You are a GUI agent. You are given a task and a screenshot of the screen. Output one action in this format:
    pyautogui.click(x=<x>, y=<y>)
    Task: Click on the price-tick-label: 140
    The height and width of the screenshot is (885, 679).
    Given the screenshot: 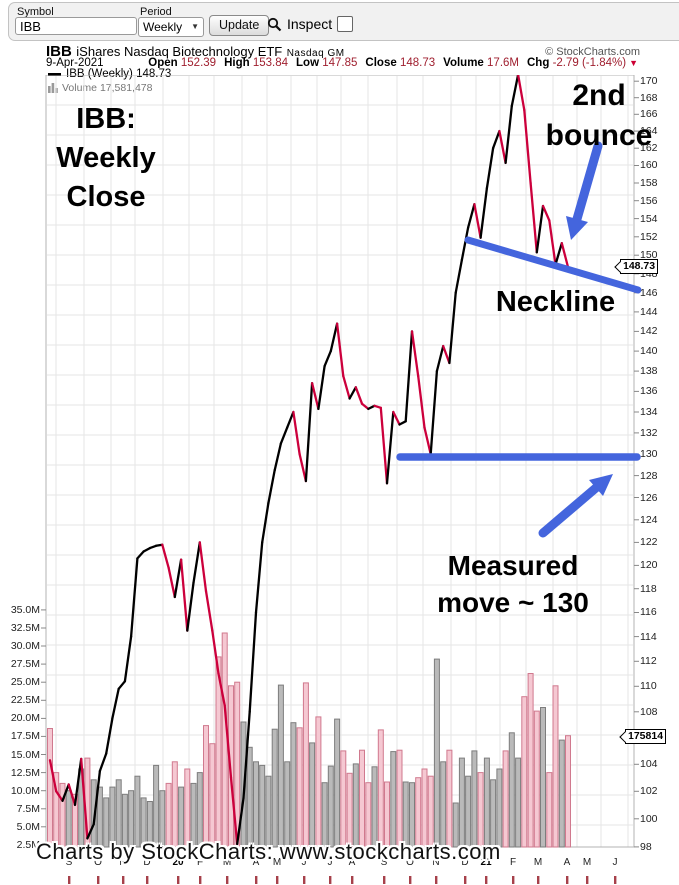 What is the action you would take?
    pyautogui.click(x=649, y=351)
    